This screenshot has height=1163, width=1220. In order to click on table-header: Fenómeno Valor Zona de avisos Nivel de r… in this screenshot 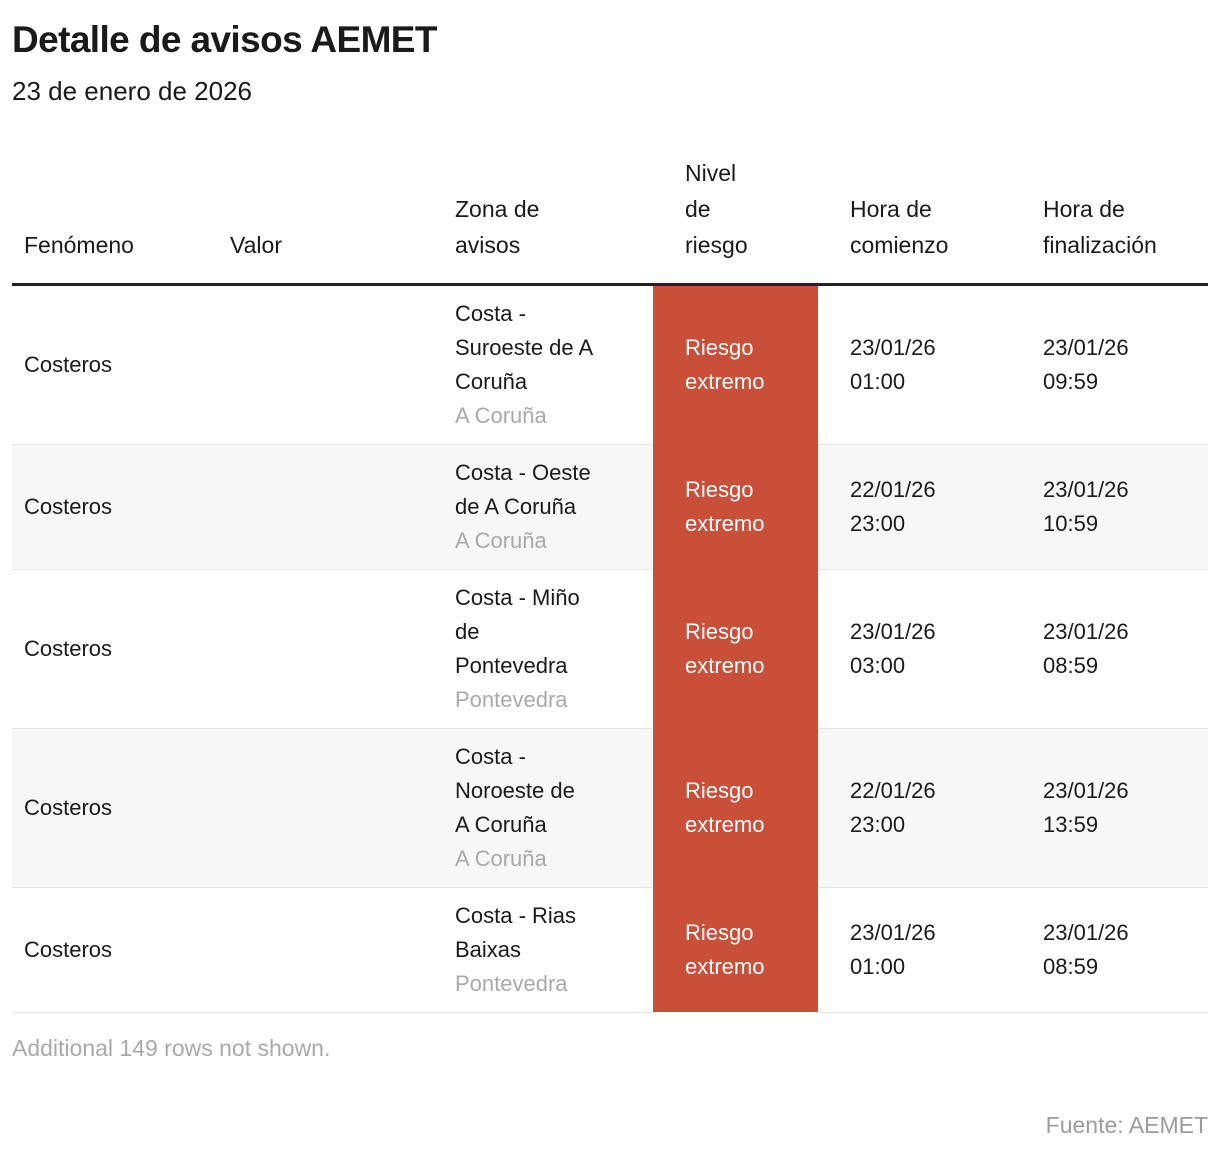, I will do `click(610, 220)`.